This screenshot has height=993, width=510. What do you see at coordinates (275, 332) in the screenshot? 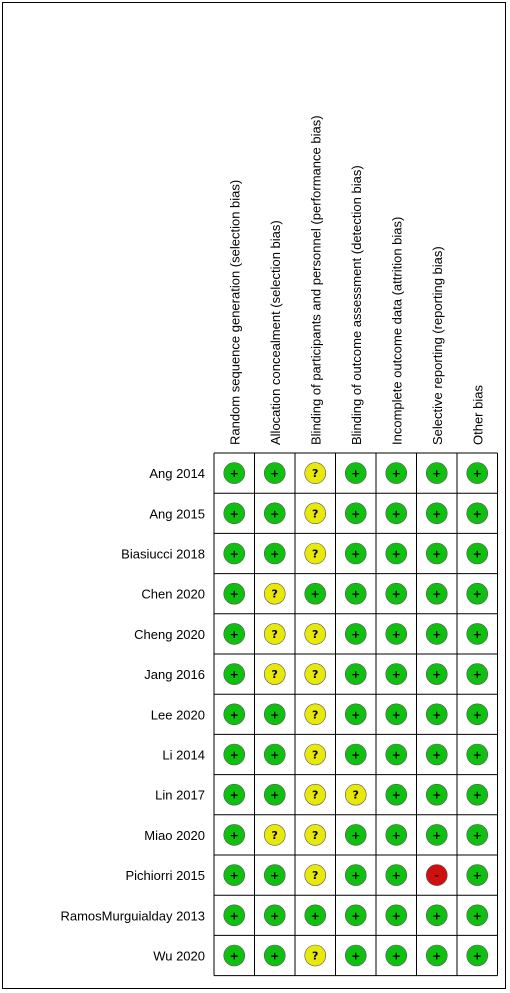
I see `column-label: Allocation concealment (selection bias)` at bounding box center [275, 332].